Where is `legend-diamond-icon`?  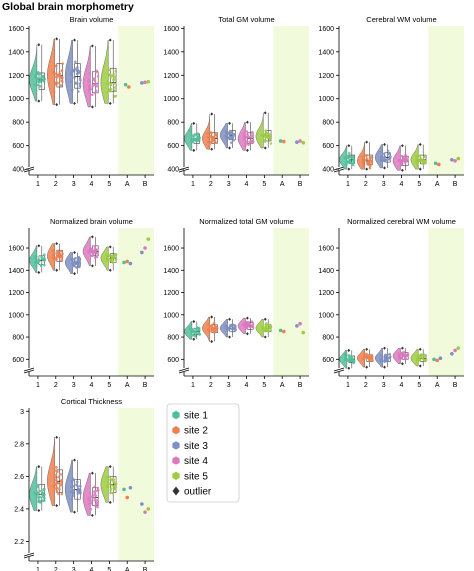
legend-diamond-icon is located at coordinates (176, 491).